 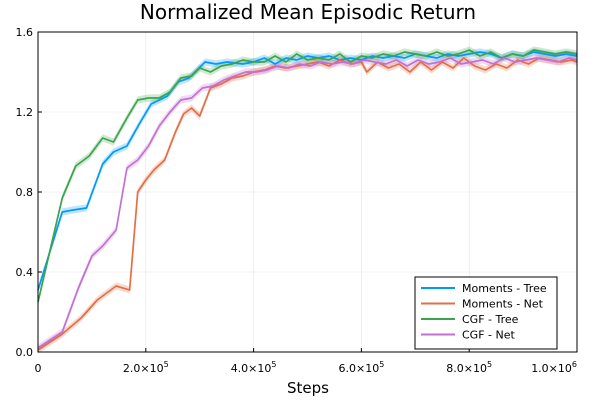 What do you see at coordinates (38, 368) in the screenshot?
I see `x-tick-label: 0` at bounding box center [38, 368].